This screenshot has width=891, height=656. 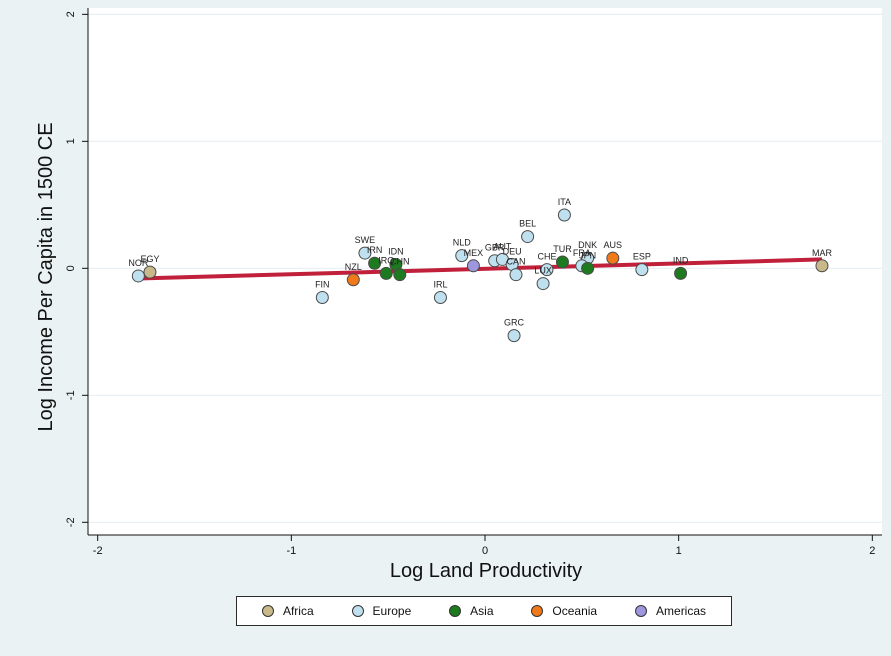 What do you see at coordinates (486, 571) in the screenshot?
I see `x-axis-title: Log Land Productivity` at bounding box center [486, 571].